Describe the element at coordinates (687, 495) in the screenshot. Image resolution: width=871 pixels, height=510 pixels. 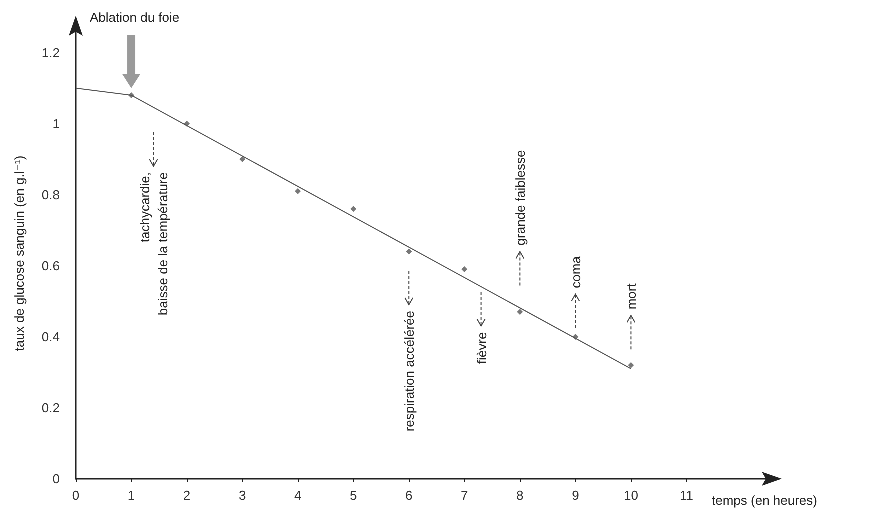
I see `x-tick-label: 11` at that location.